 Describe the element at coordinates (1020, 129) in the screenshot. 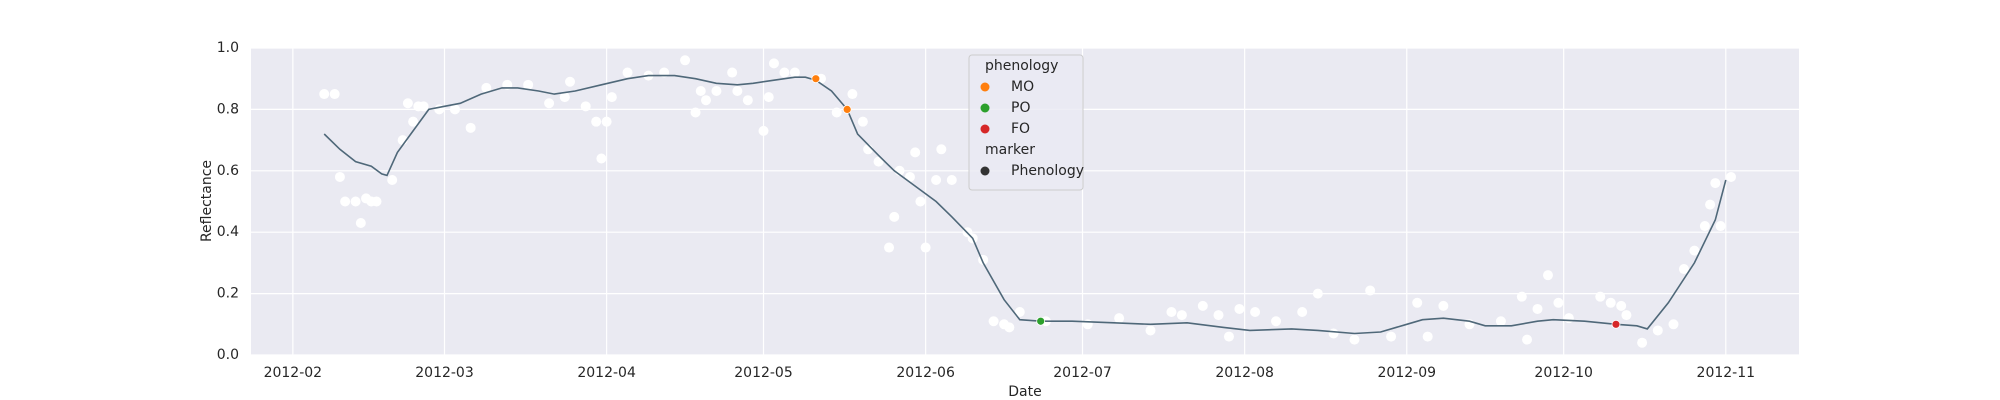

I see `legend-label: FO` at that location.